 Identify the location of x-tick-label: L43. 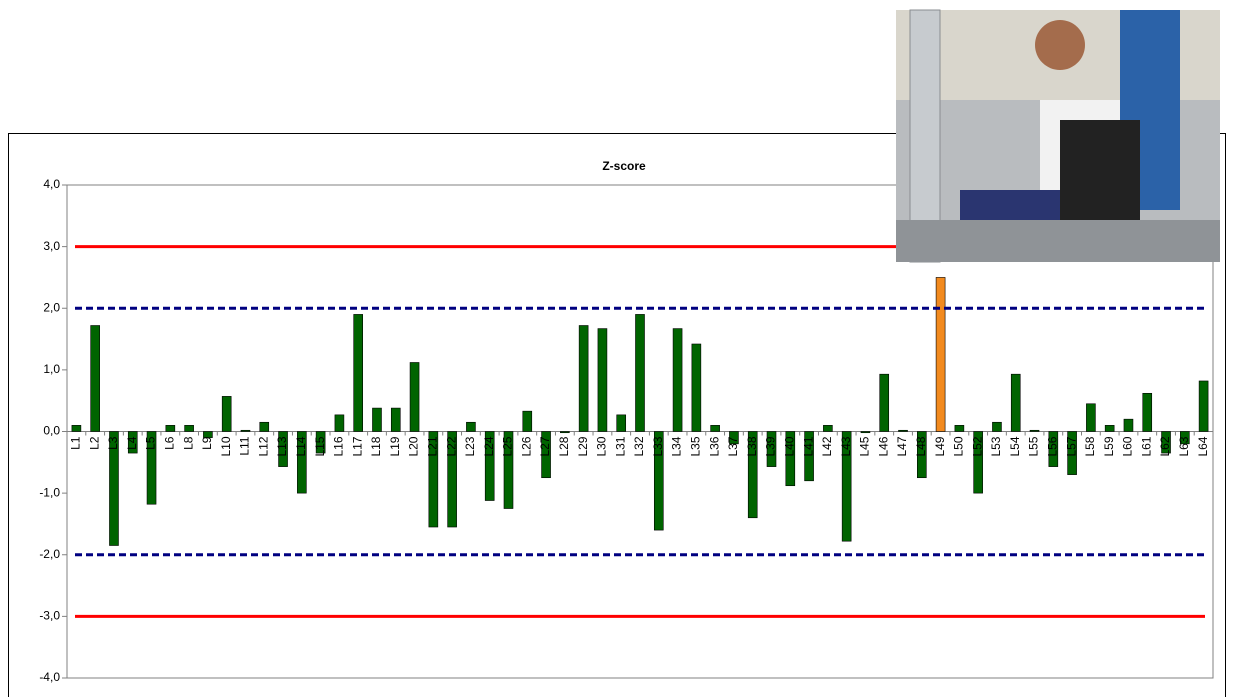
(846, 446).